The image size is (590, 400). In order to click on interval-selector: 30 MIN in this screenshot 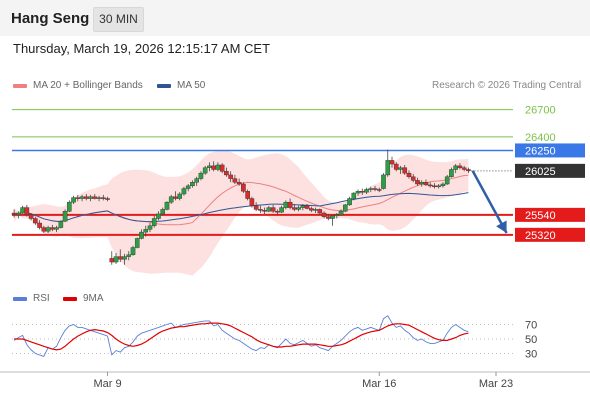, I will do `click(118, 19)`.